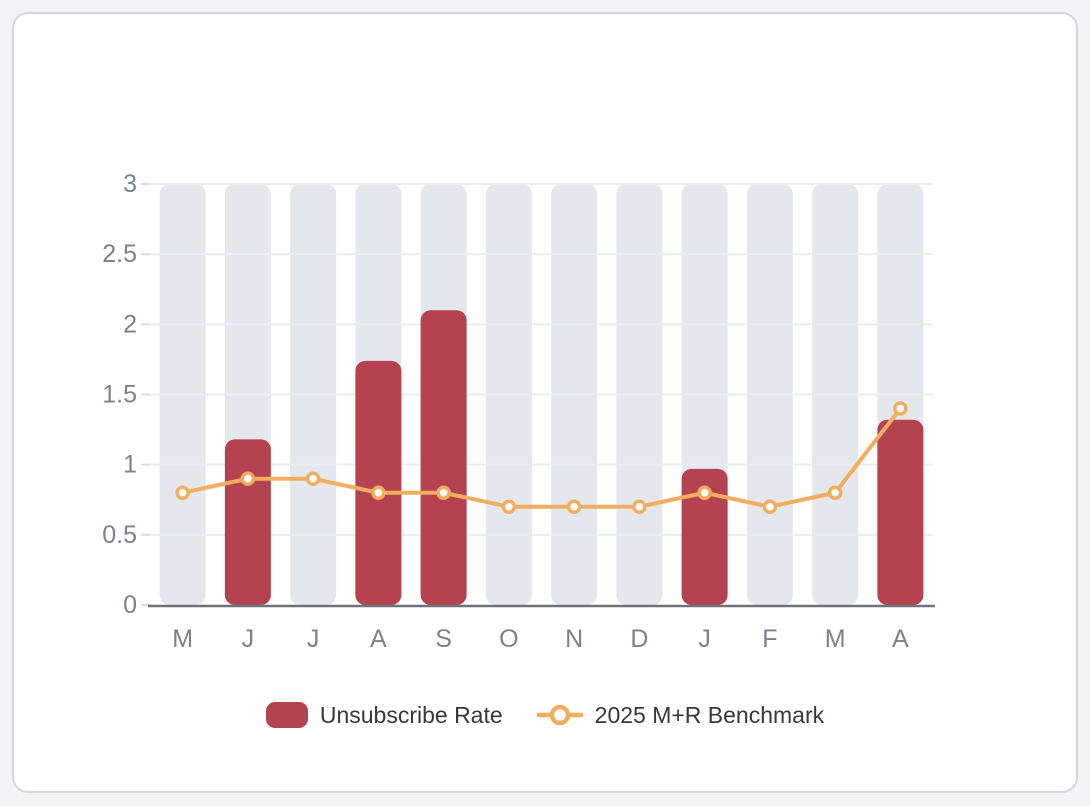  I want to click on y-axis-label: 1, so click(130, 465).